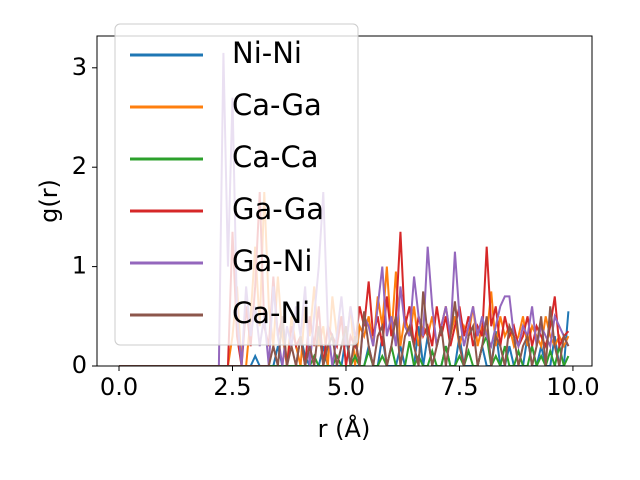 This screenshot has width=640, height=480. Describe the element at coordinates (277, 105) in the screenshot. I see `legend-label: Ca-Ga` at that location.